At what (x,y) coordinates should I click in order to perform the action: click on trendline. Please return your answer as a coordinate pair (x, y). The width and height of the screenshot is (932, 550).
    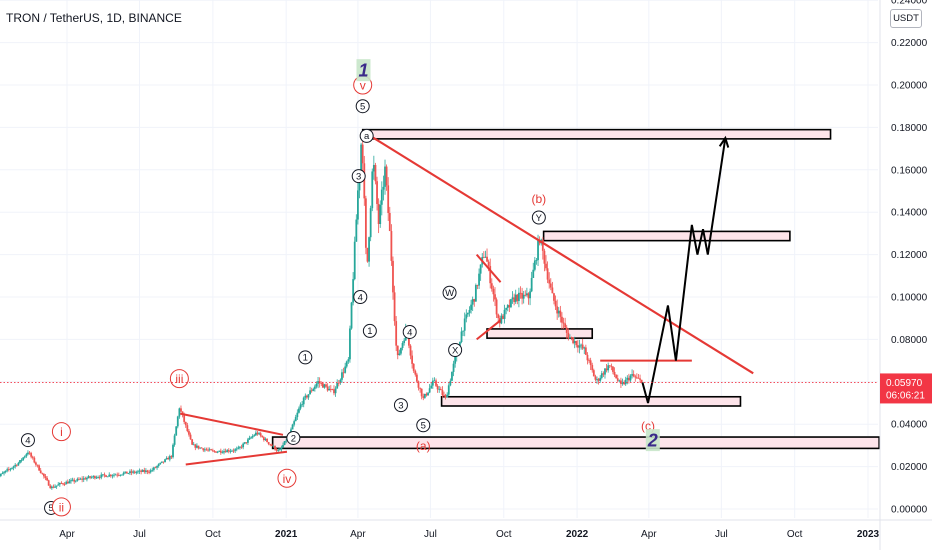
    Looking at the image, I should click on (236, 458).